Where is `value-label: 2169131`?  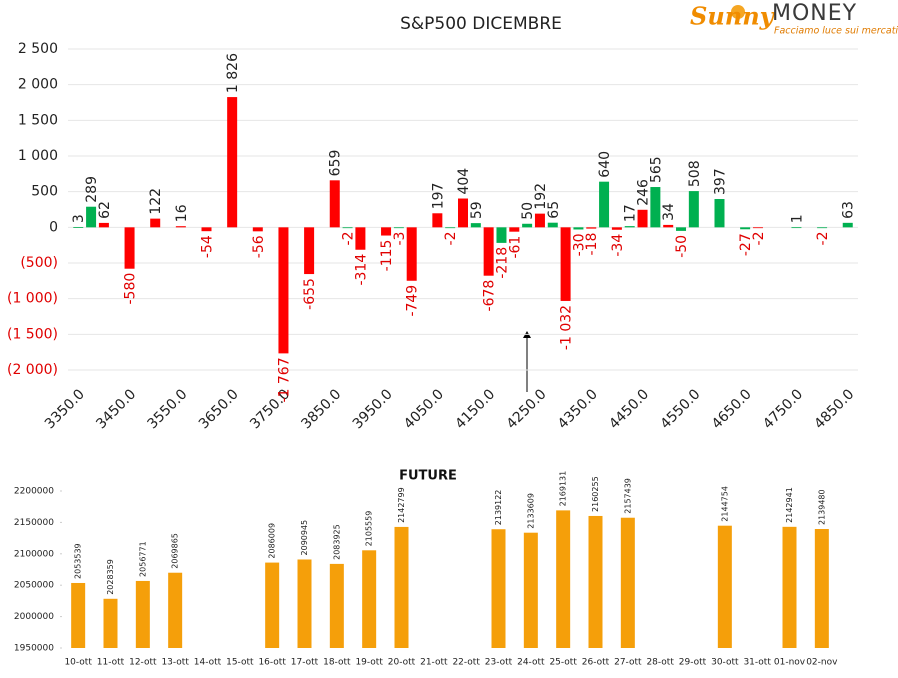
value-label: 2169131 is located at coordinates (563, 489).